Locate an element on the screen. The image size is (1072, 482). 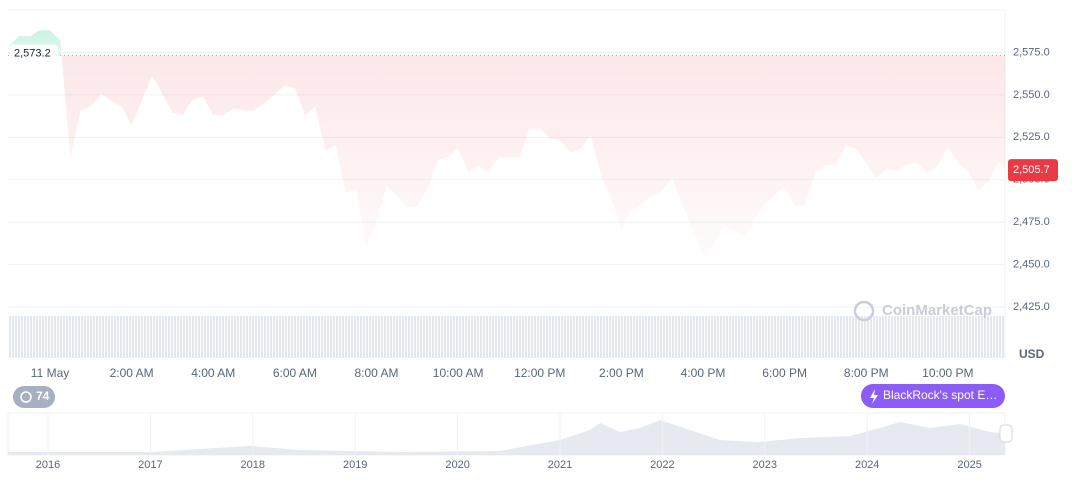
x-tick-label: 4:00 AM is located at coordinates (213, 373).